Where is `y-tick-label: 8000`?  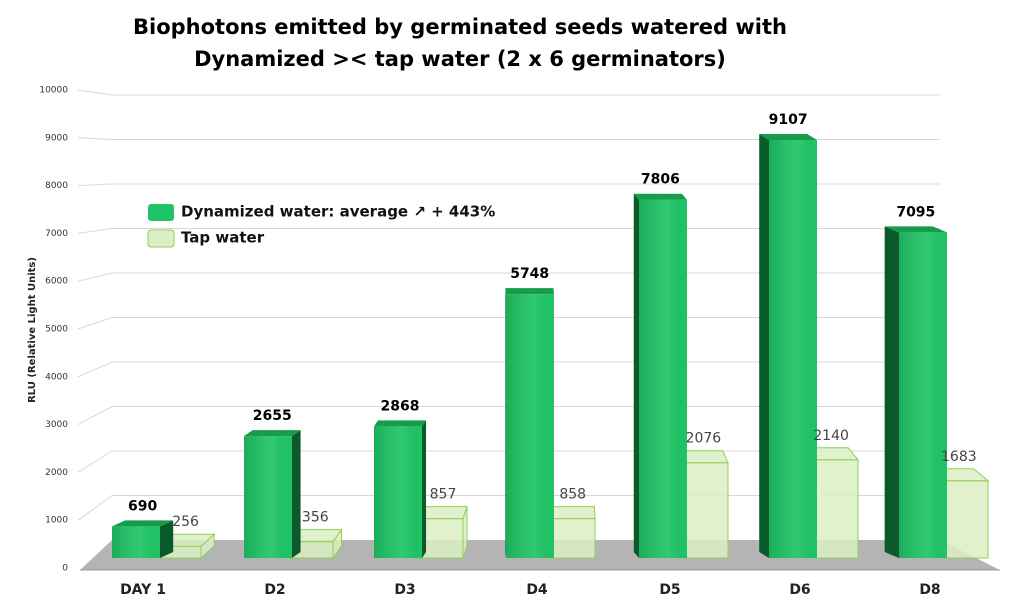
y-tick-label: 8000 is located at coordinates (56, 186).